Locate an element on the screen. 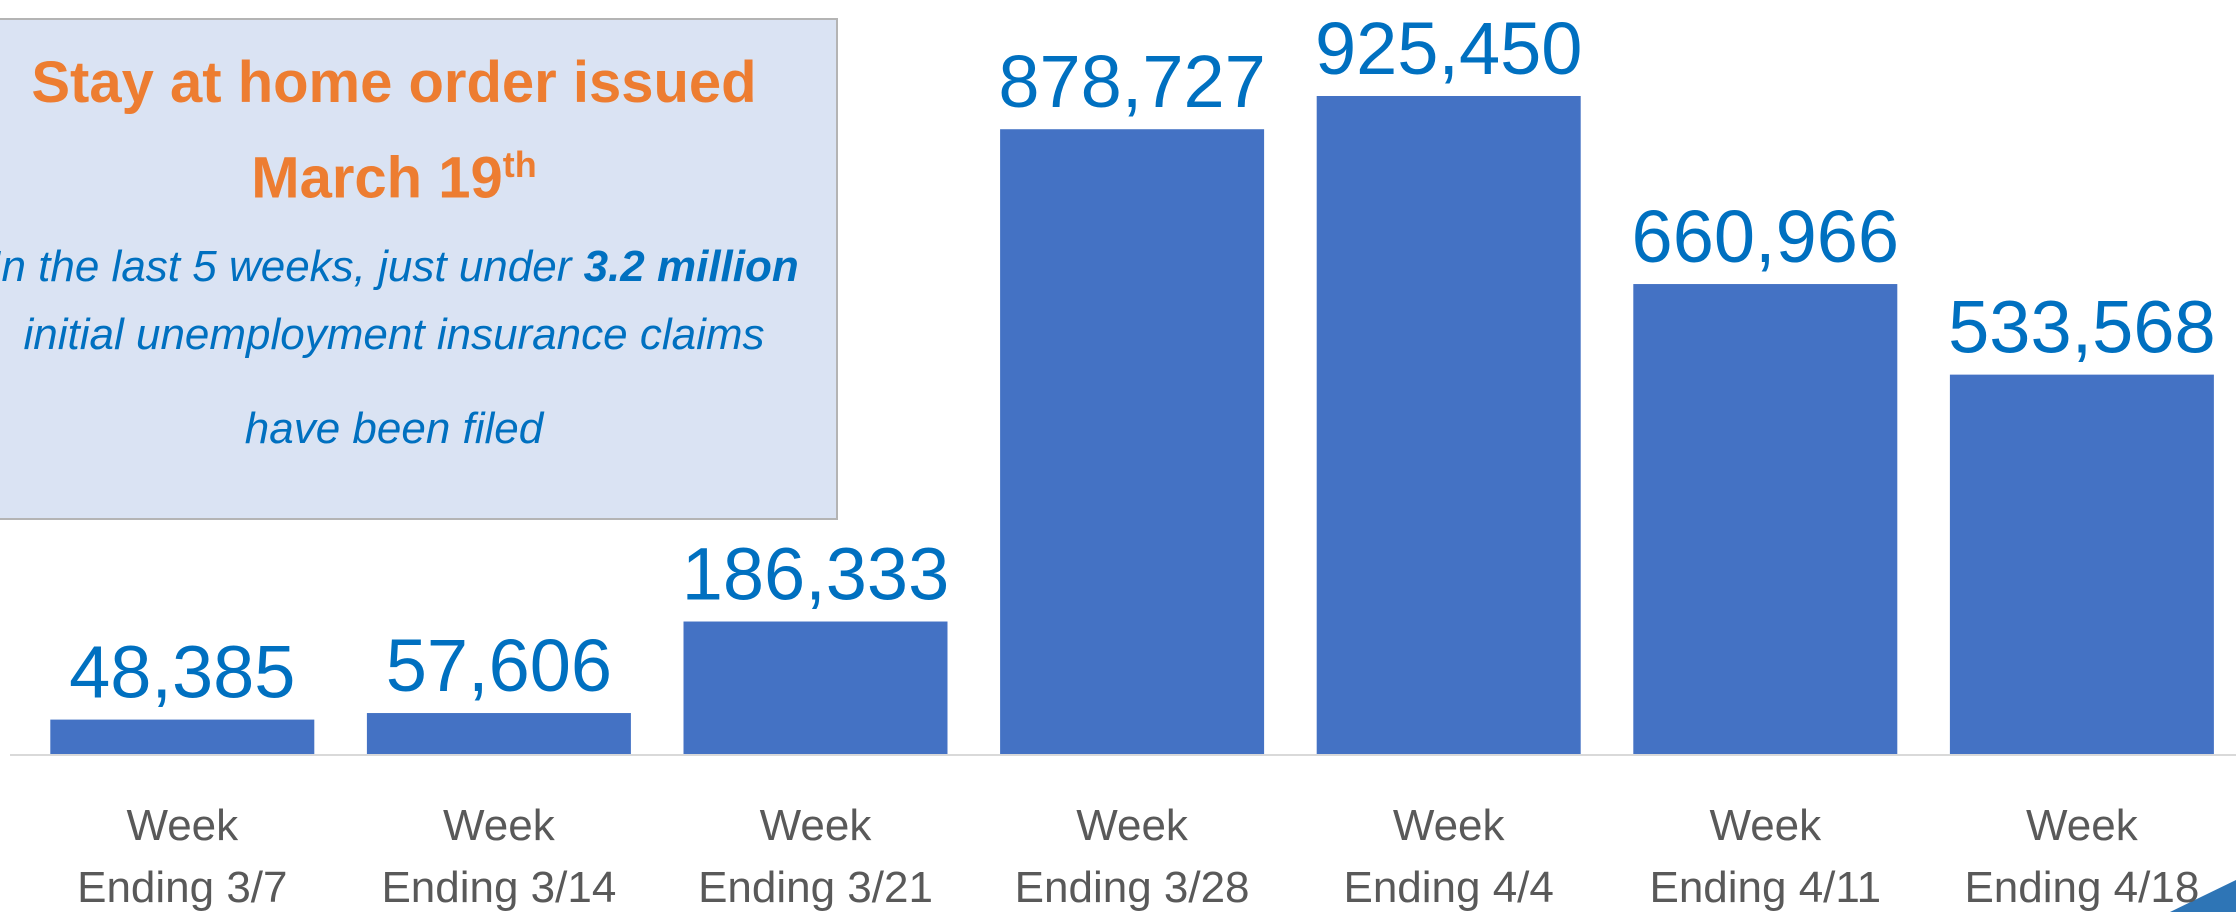 The image size is (2236, 912). value-label: 533,568 is located at coordinates (2082, 327).